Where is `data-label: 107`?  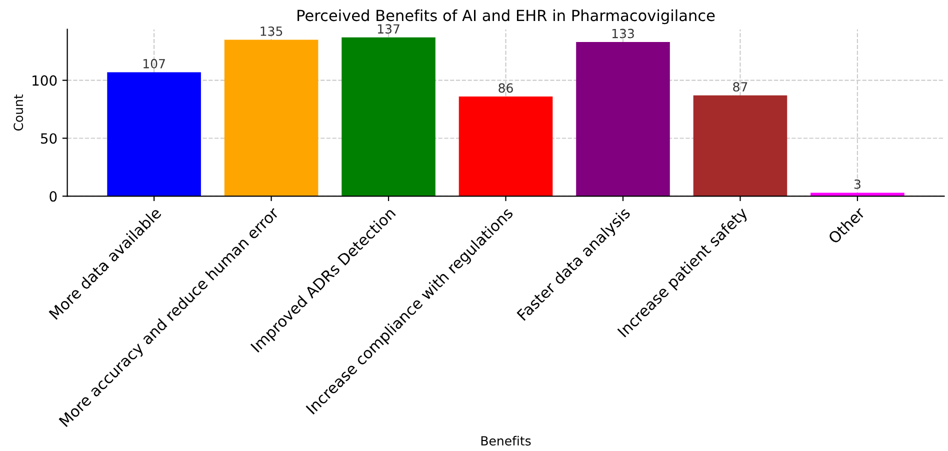
data-label: 107 is located at coordinates (154, 63).